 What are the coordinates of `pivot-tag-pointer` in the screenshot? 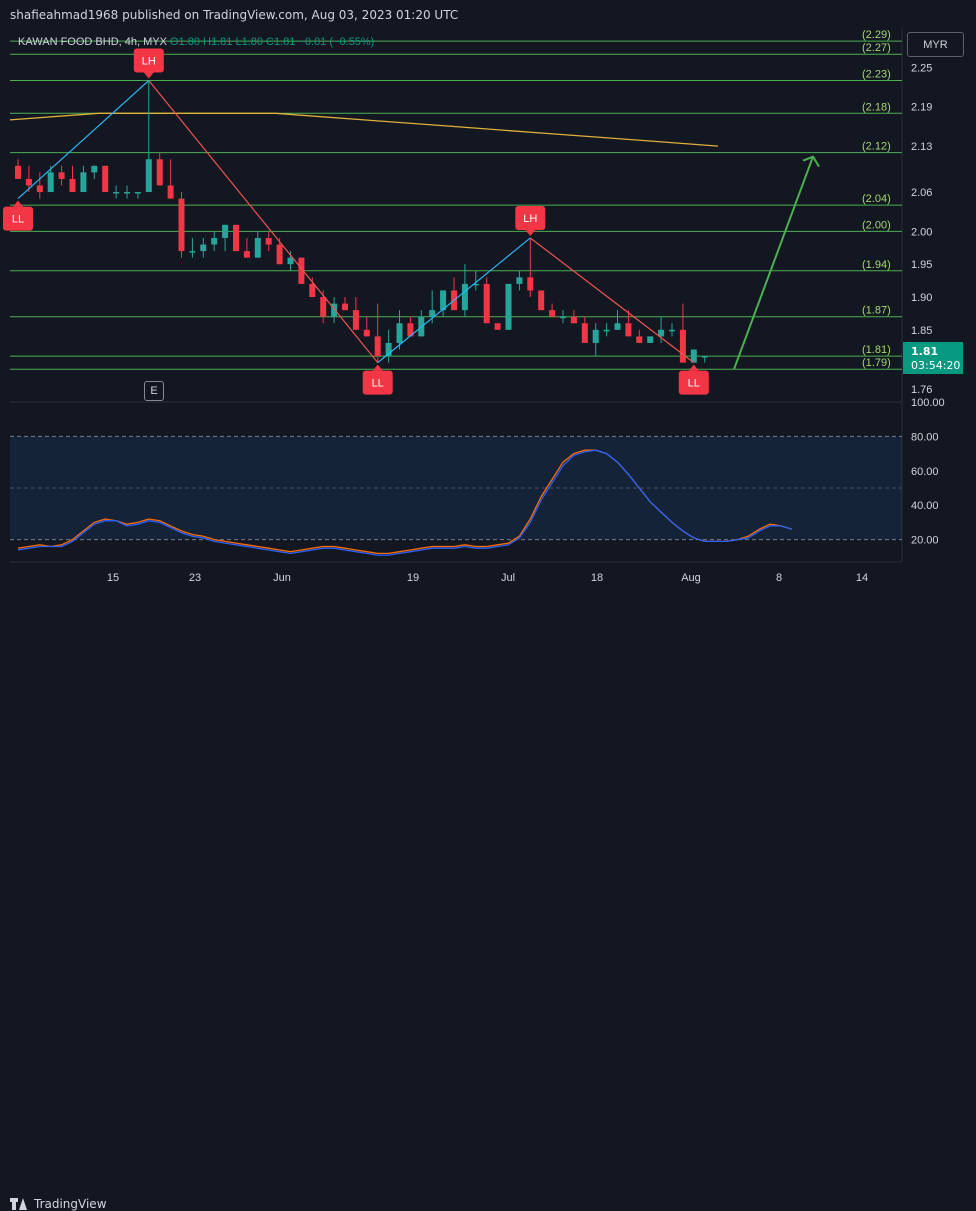 It's located at (693, 367).